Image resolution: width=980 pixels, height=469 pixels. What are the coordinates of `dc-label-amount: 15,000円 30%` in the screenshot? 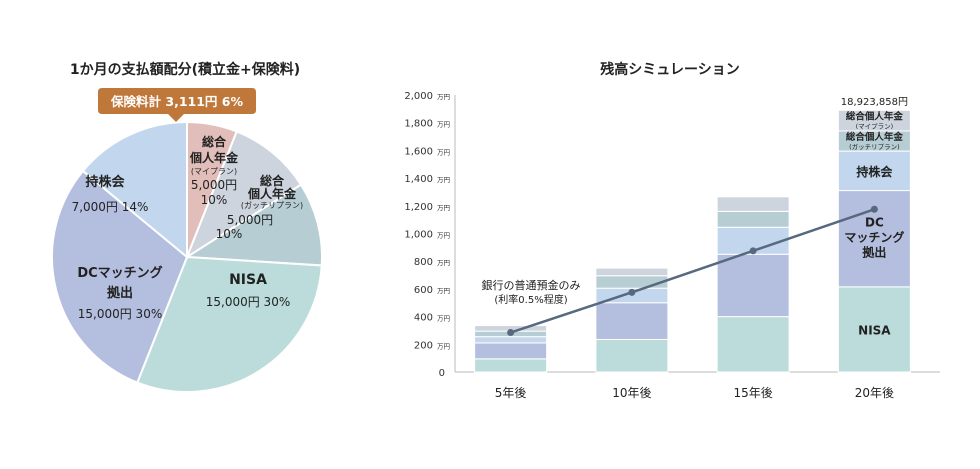 It's located at (120, 314).